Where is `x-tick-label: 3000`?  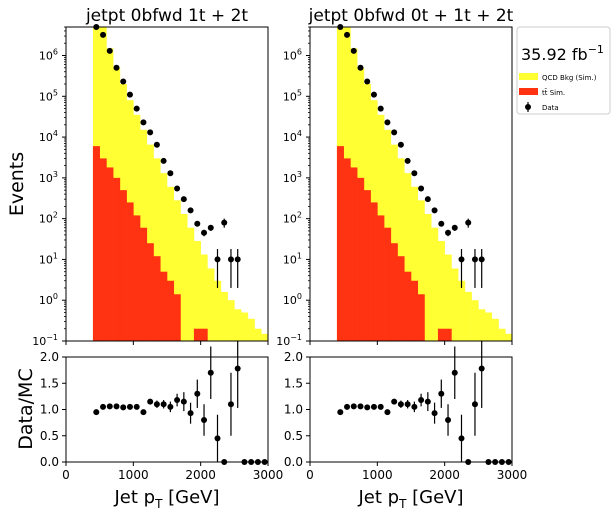 x-tick-label: 3000 is located at coordinates (512, 475).